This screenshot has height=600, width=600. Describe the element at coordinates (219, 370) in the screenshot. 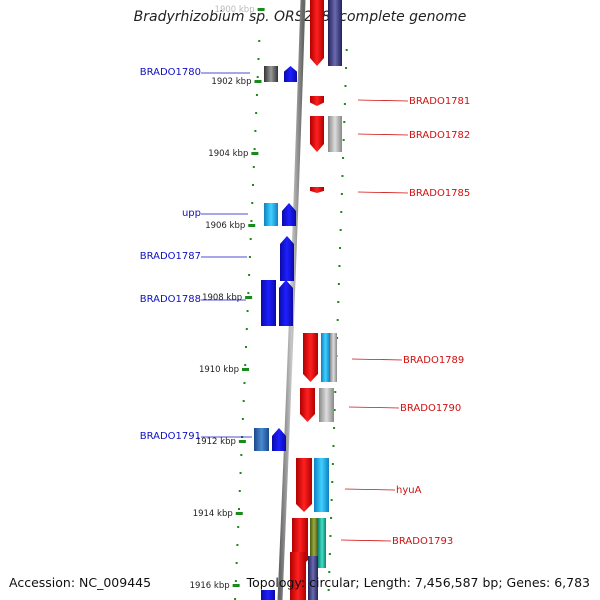

I see `tick-label: 1910 kbp` at that location.